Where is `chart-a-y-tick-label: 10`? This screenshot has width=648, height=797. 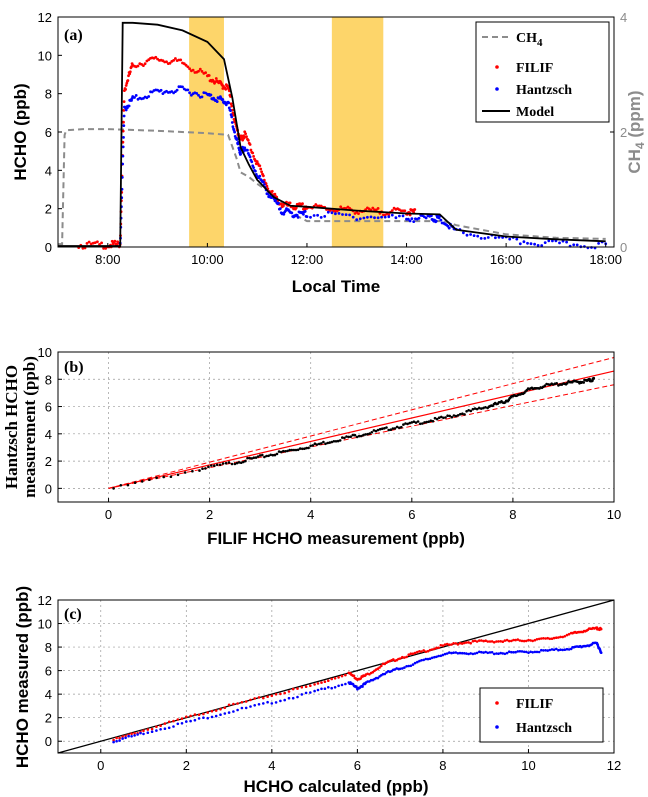 chart-a-y-tick-label: 10 is located at coordinates (45, 55).